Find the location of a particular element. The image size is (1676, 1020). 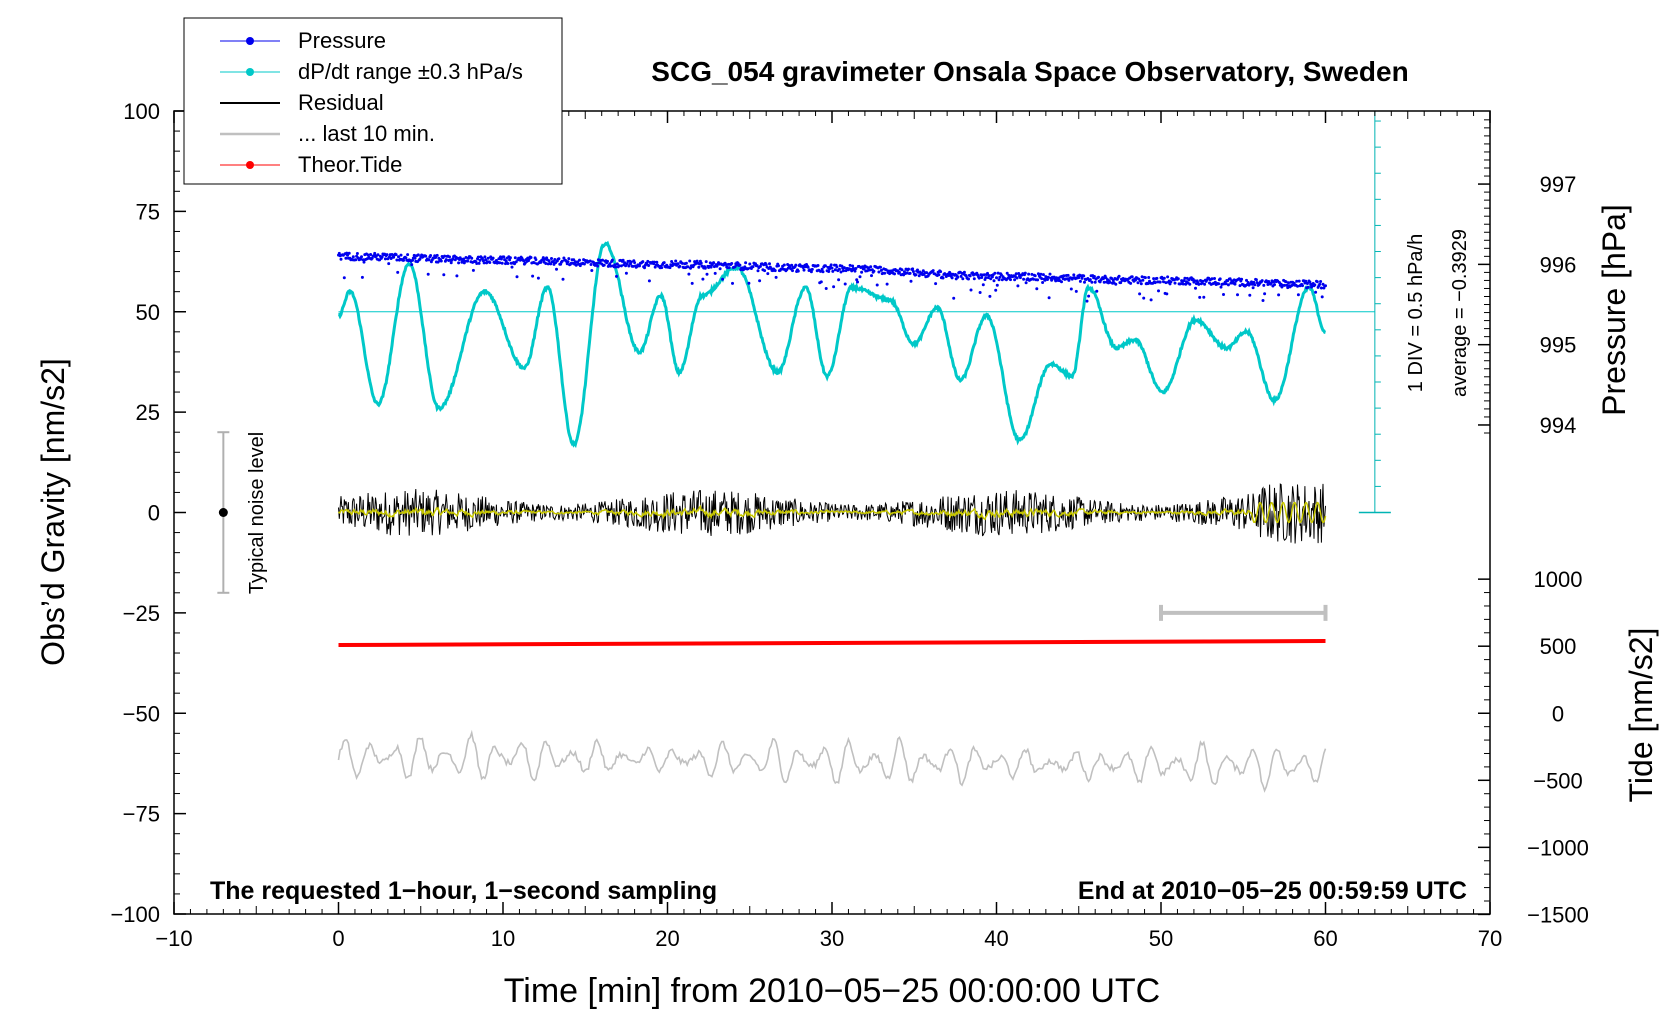

y-tick-label: 25 is located at coordinates (148, 412).